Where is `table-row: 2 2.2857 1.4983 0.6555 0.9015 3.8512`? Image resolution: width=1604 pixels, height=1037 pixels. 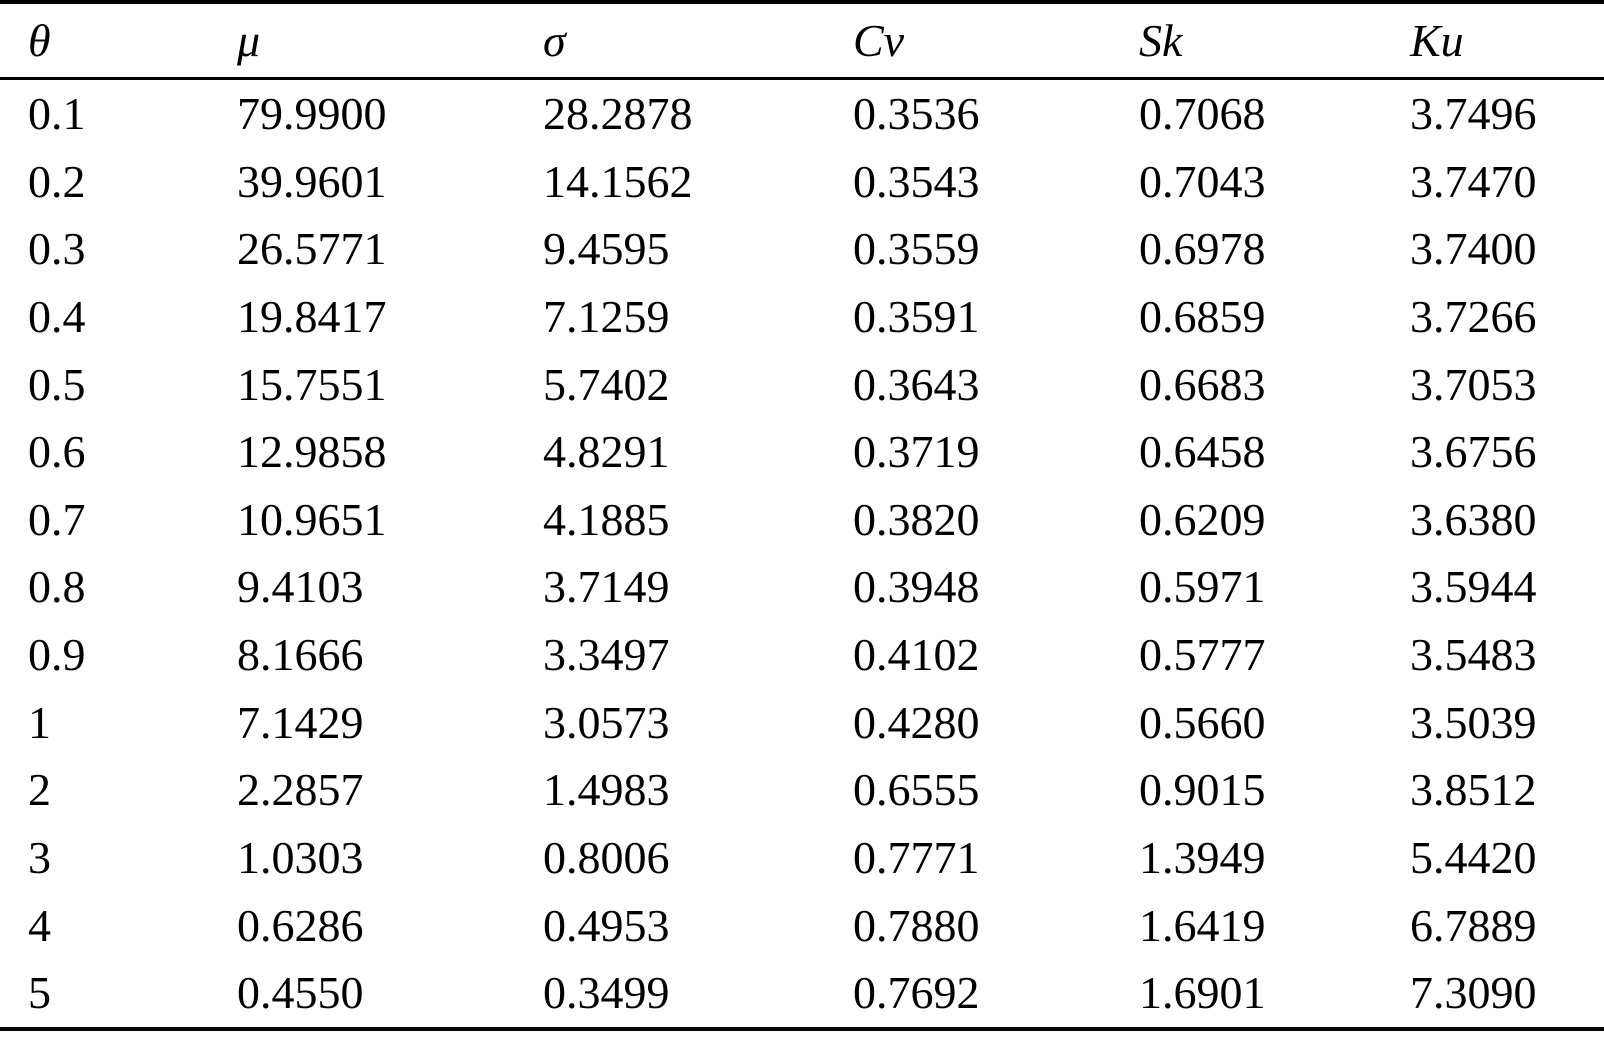 table-row: 2 2.2857 1.4983 0.6555 0.9015 3.8512 is located at coordinates (802, 790).